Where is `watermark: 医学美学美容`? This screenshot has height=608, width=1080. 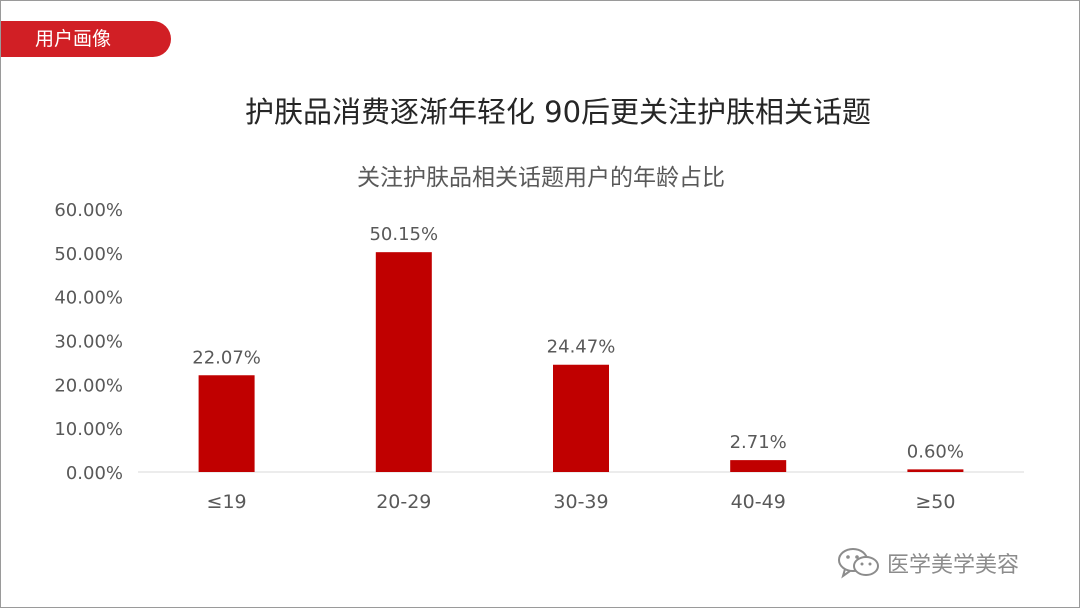
watermark: 医学美学美容 is located at coordinates (928, 563).